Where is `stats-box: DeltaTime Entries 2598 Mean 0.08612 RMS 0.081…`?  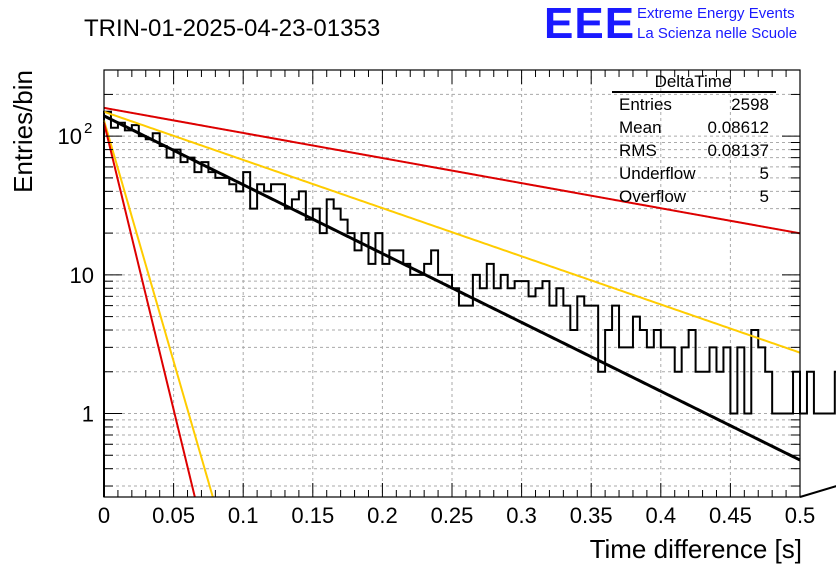 stats-box: DeltaTime Entries 2598 Mean 0.08612 RMS 0.081… is located at coordinates (694, 139).